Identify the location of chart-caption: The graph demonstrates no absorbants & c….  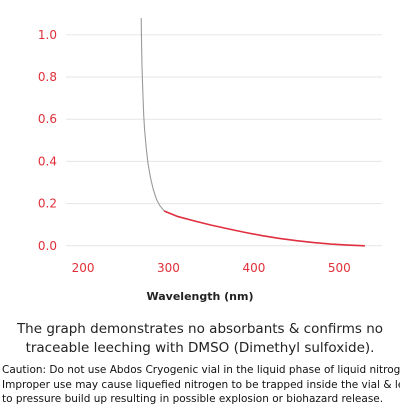
(200, 338).